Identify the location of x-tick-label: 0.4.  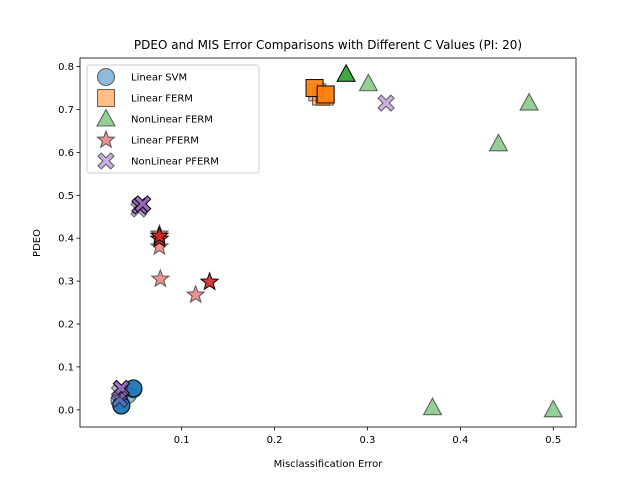
(460, 440).